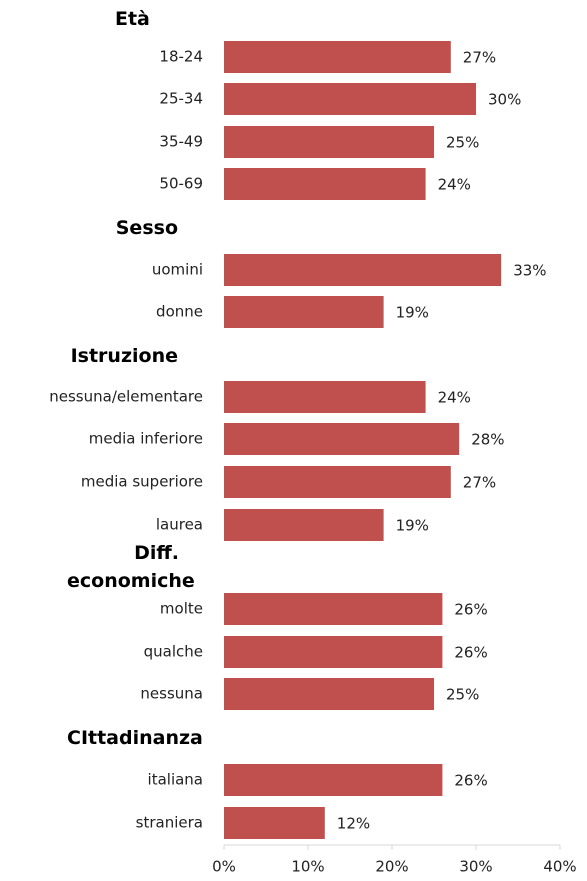 This screenshot has width=587, height=881. What do you see at coordinates (307, 867) in the screenshot?
I see `x-tick-label: 10%` at bounding box center [307, 867].